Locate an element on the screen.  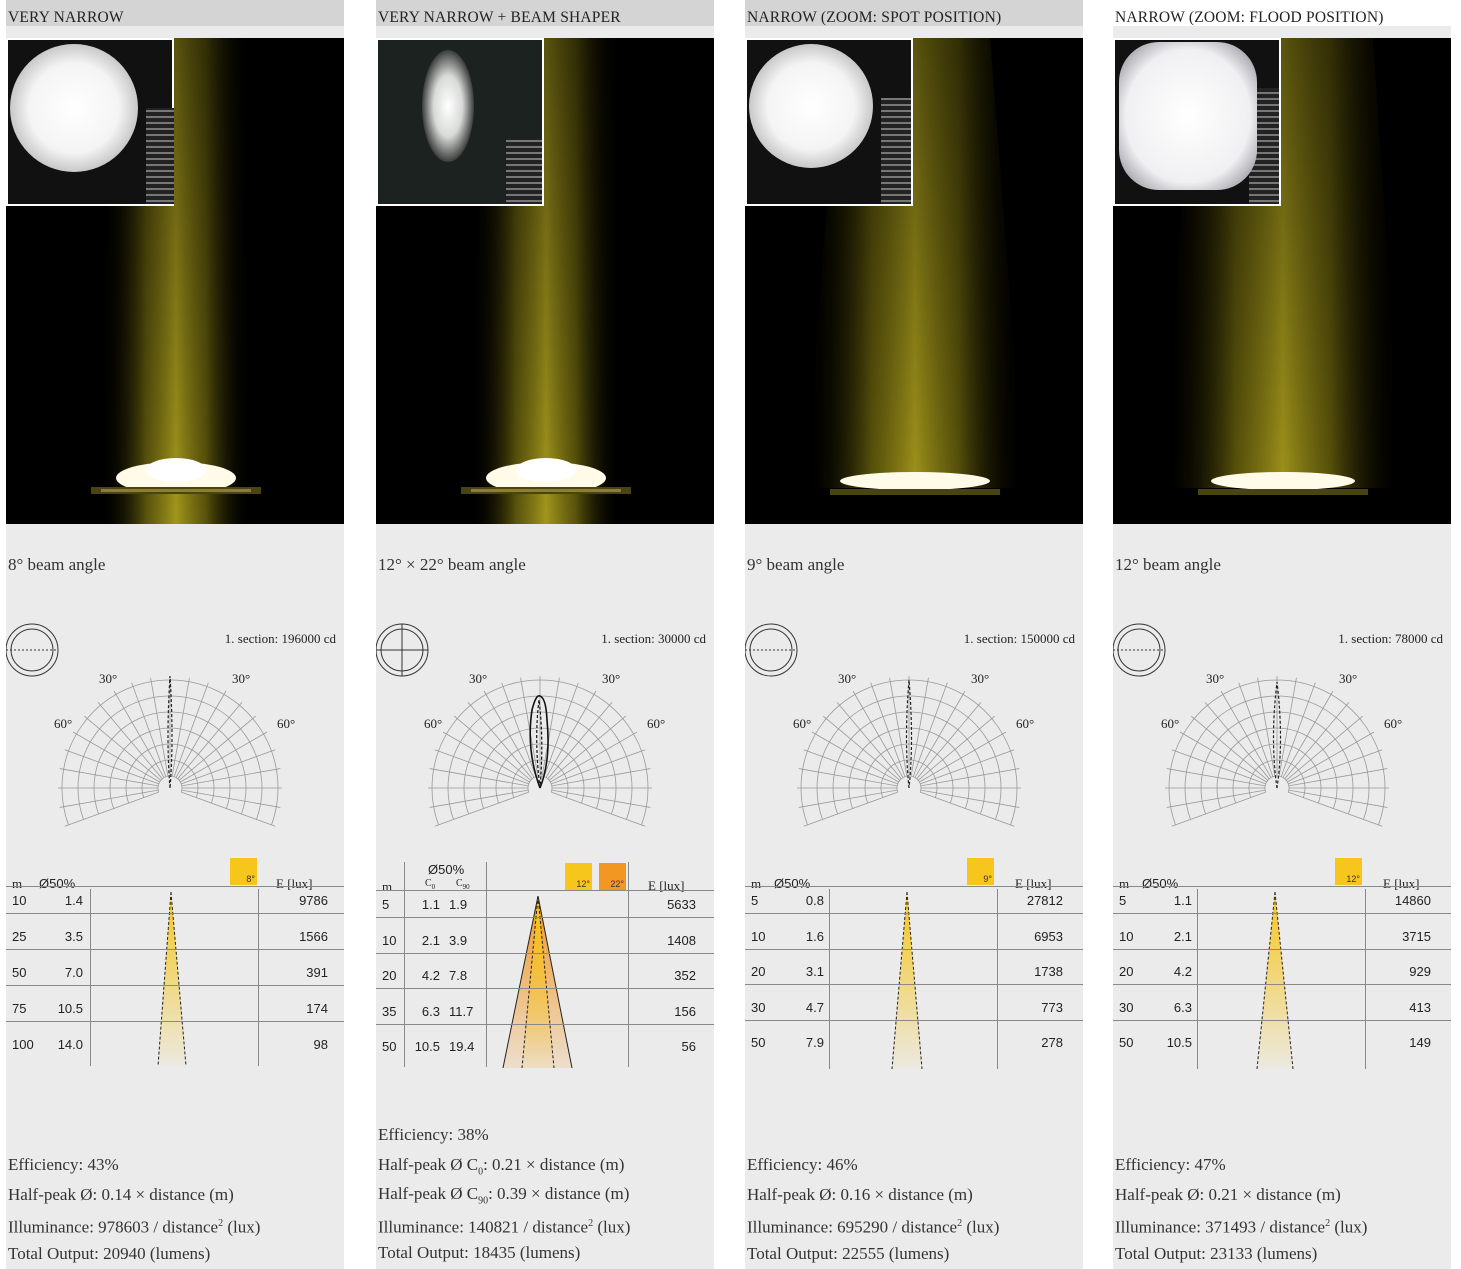
column-title: NARROW (ZOOM: FLOOD POSITION) is located at coordinates (1282, 13).